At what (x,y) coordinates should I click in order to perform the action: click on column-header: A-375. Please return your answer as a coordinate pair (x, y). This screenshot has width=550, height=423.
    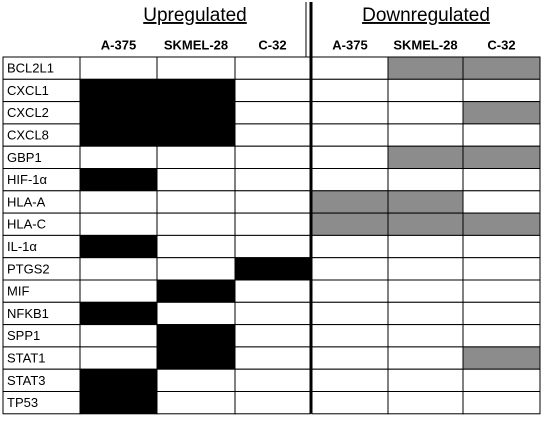
    Looking at the image, I should click on (349, 44).